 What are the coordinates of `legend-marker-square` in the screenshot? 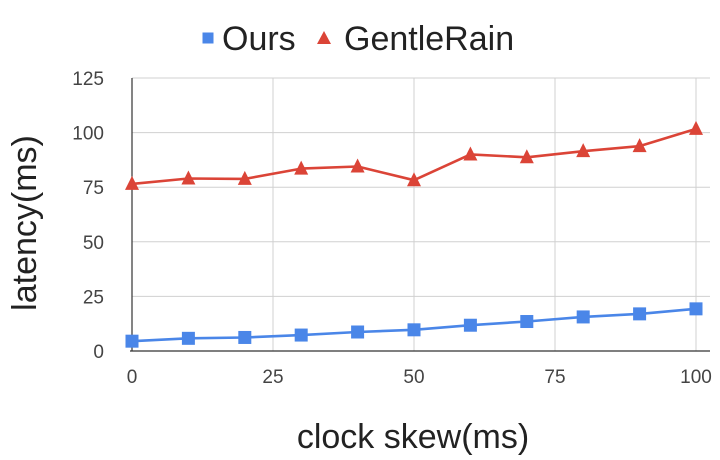 It's located at (208, 38).